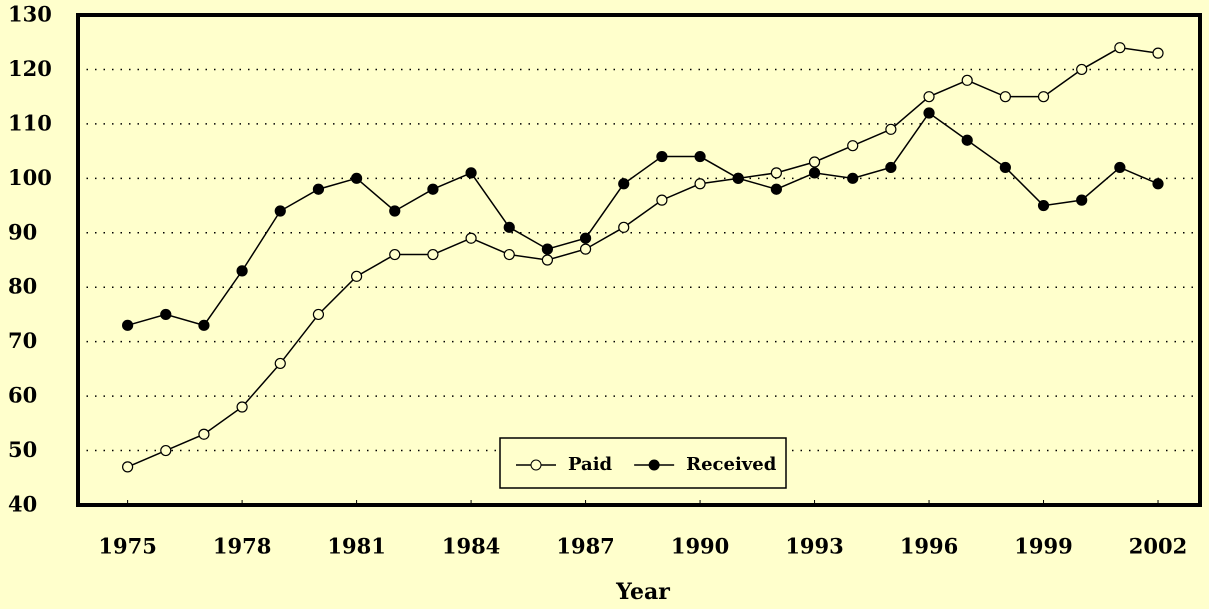 This screenshot has width=1209, height=609. Describe the element at coordinates (30, 14) in the screenshot. I see `y-tick-label: 130` at that location.